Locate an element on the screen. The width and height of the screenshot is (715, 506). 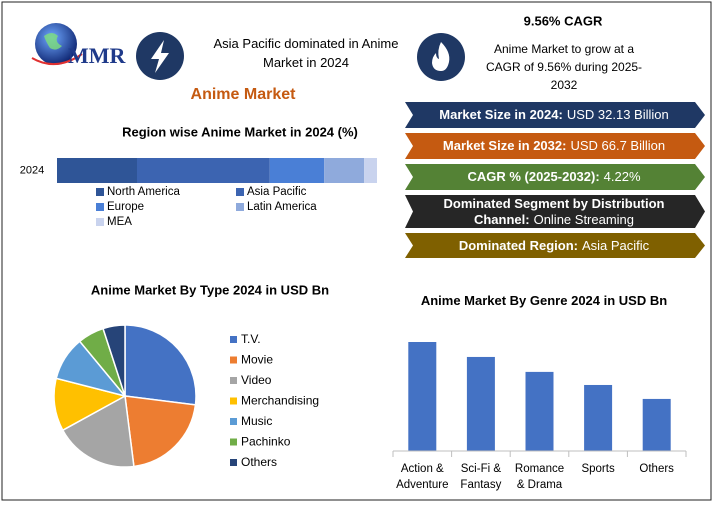
fact-box: Dominated Region: Asia Pacific is located at coordinates (554, 245).